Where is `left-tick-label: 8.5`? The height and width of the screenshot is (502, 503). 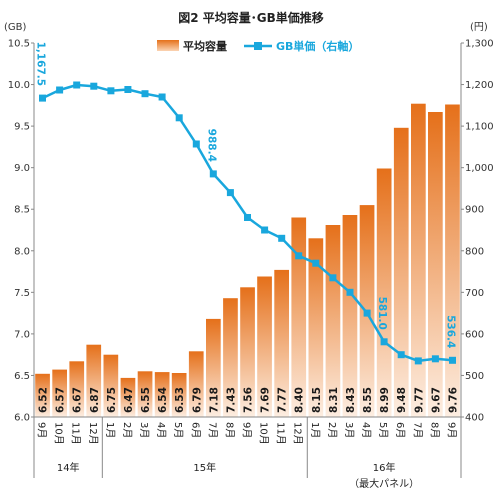 left-tick-label: 8.5 is located at coordinates (22, 210).